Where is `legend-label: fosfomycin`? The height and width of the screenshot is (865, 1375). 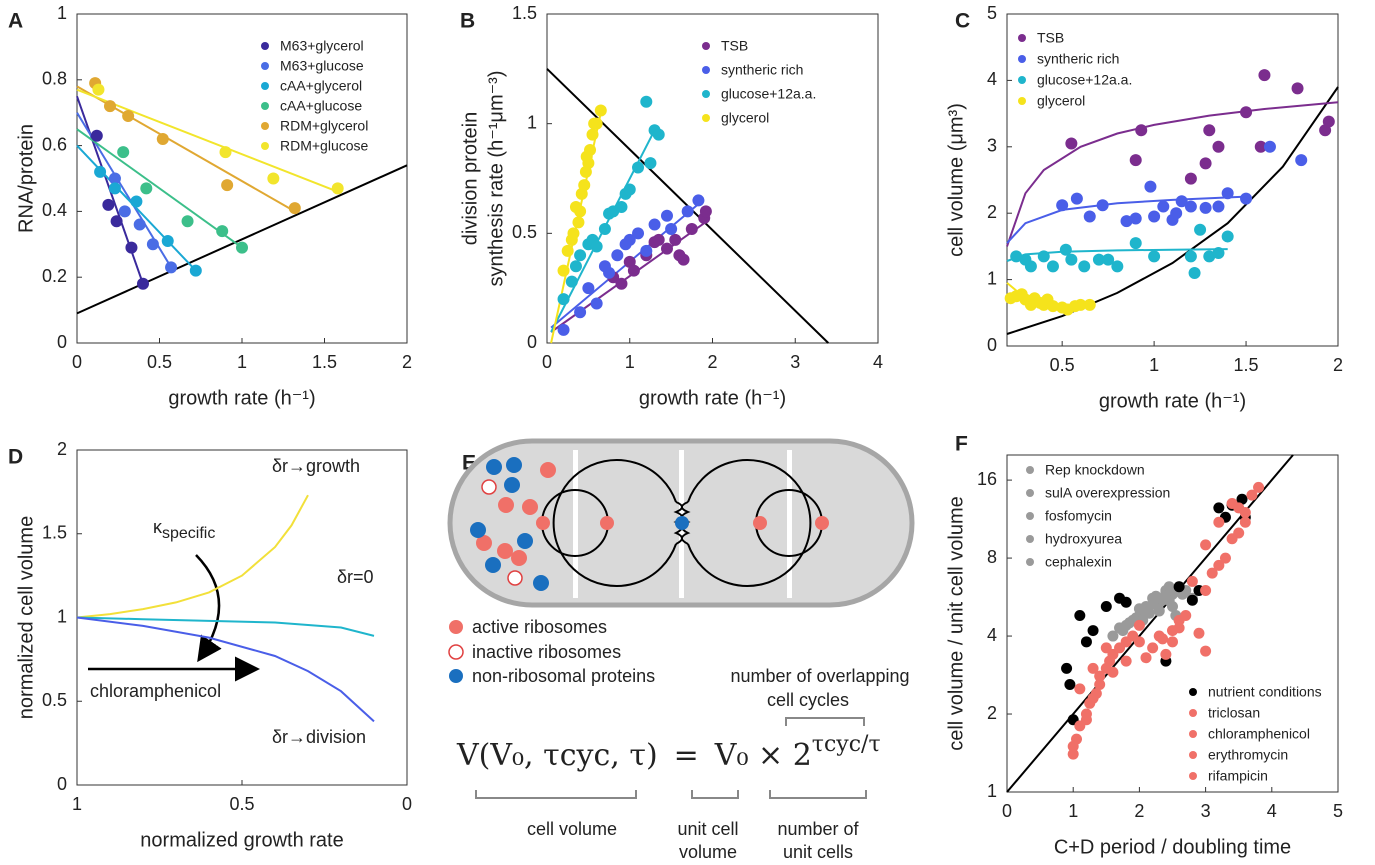 legend-label: fosfomycin is located at coordinates (1078, 516).